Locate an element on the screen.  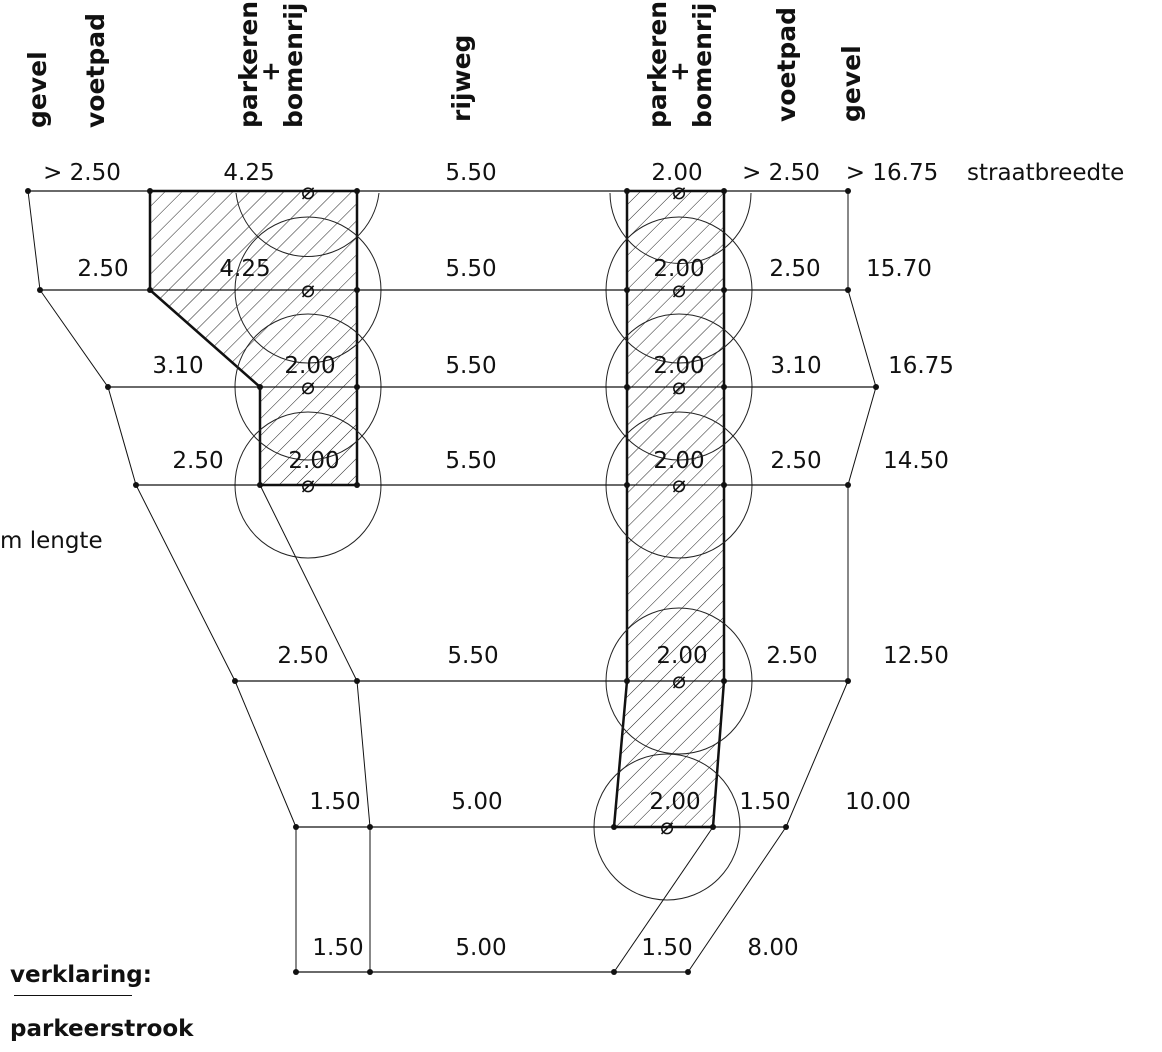
dim-total: > 16.75 is located at coordinates (892, 173).